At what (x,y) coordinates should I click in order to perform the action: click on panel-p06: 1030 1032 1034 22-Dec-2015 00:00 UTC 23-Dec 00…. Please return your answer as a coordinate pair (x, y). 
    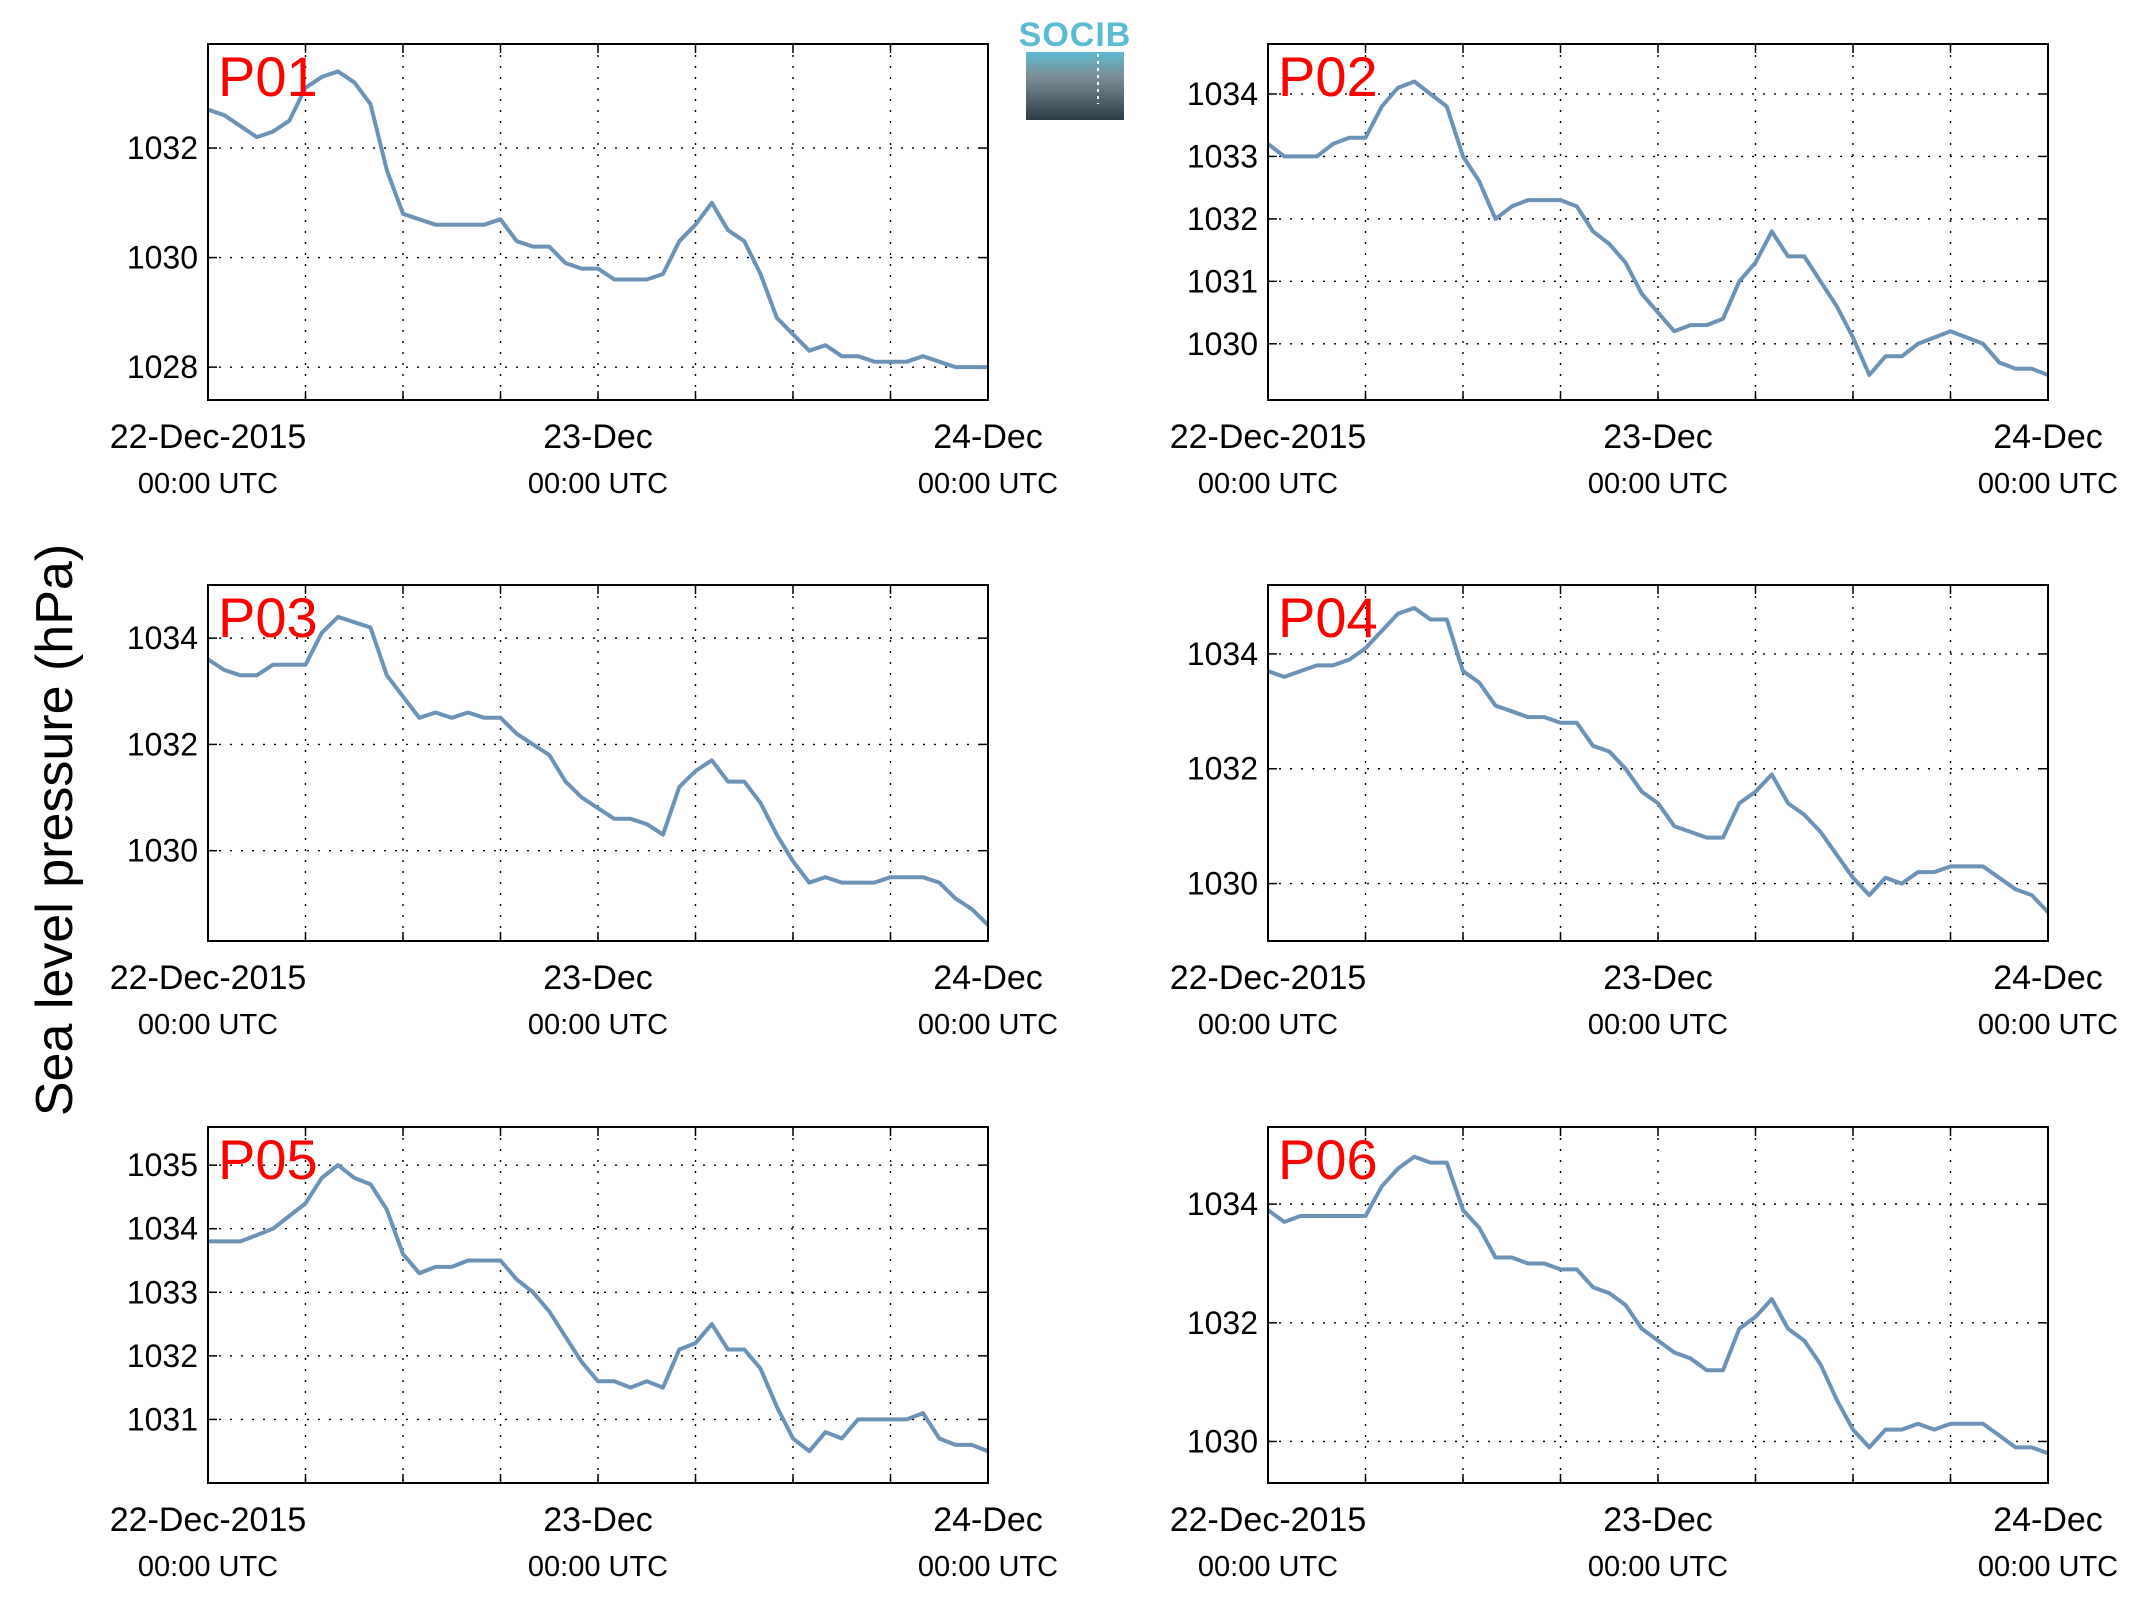
    Looking at the image, I should click on (1644, 1354).